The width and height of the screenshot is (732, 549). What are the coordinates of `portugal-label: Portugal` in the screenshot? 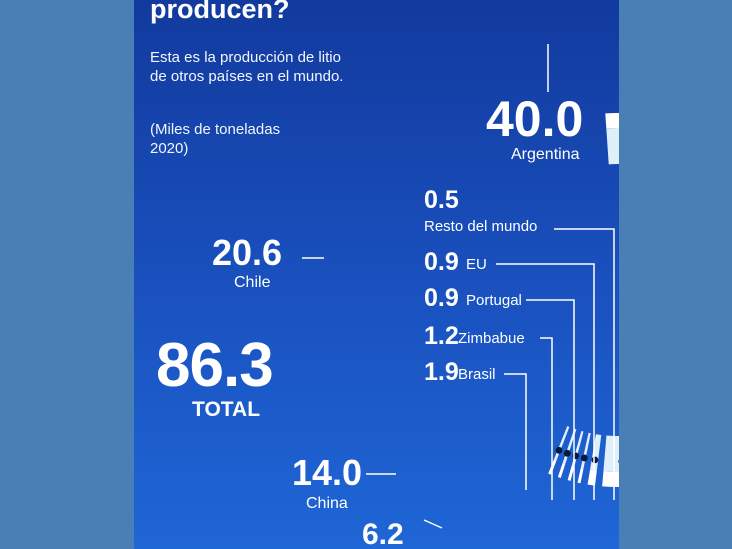 It's located at (494, 300).